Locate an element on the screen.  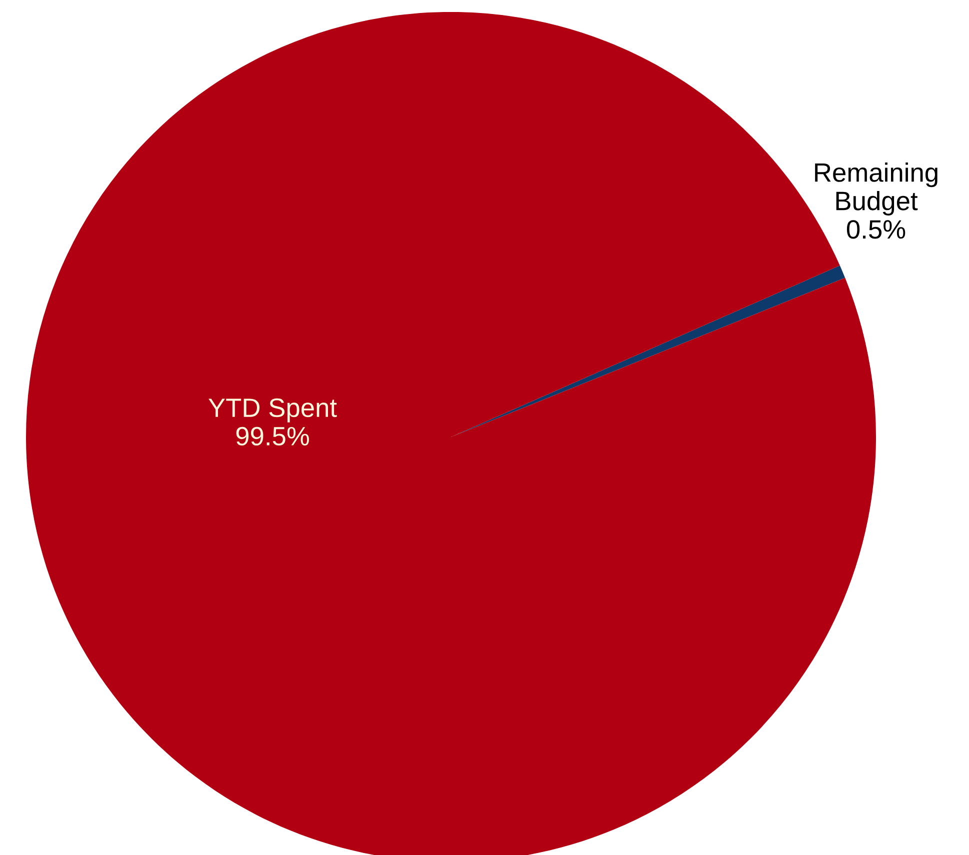
data-label: 99.5% is located at coordinates (272, 436).